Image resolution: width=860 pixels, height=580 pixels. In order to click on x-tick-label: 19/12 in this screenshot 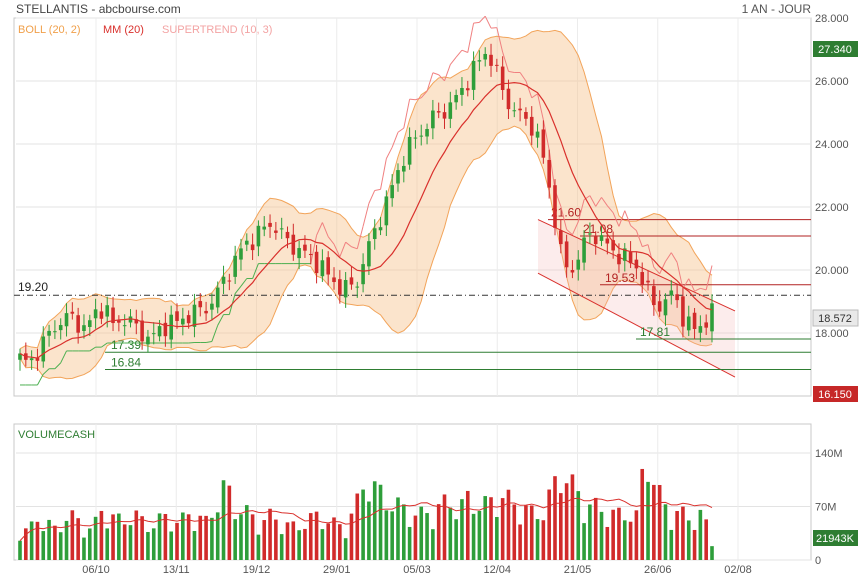, I will do `click(257, 570)`.